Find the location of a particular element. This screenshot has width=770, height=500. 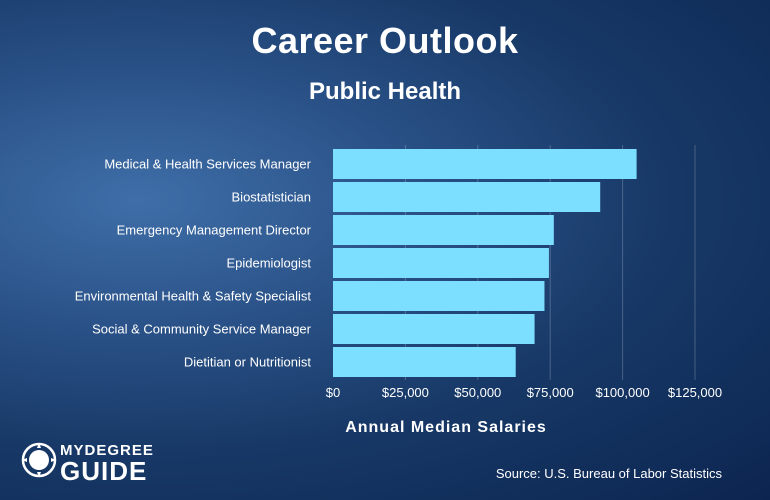

x-tick-label: $25,000 is located at coordinates (405, 392).